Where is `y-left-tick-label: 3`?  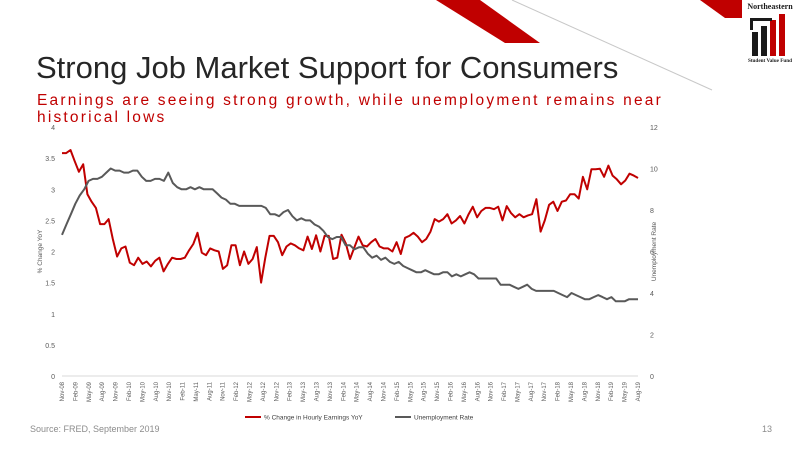
y-left-tick-label: 3 is located at coordinates (53, 190).